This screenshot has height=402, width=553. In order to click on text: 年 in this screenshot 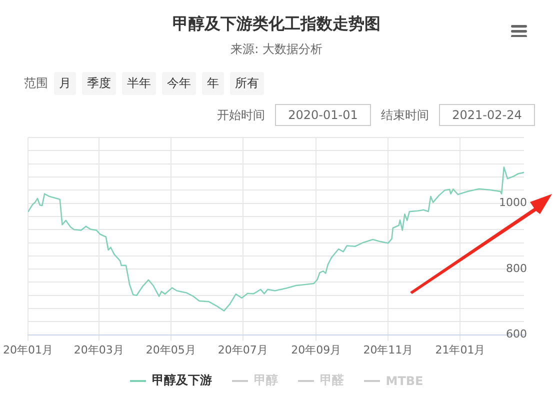, I will do `click(213, 83)`.